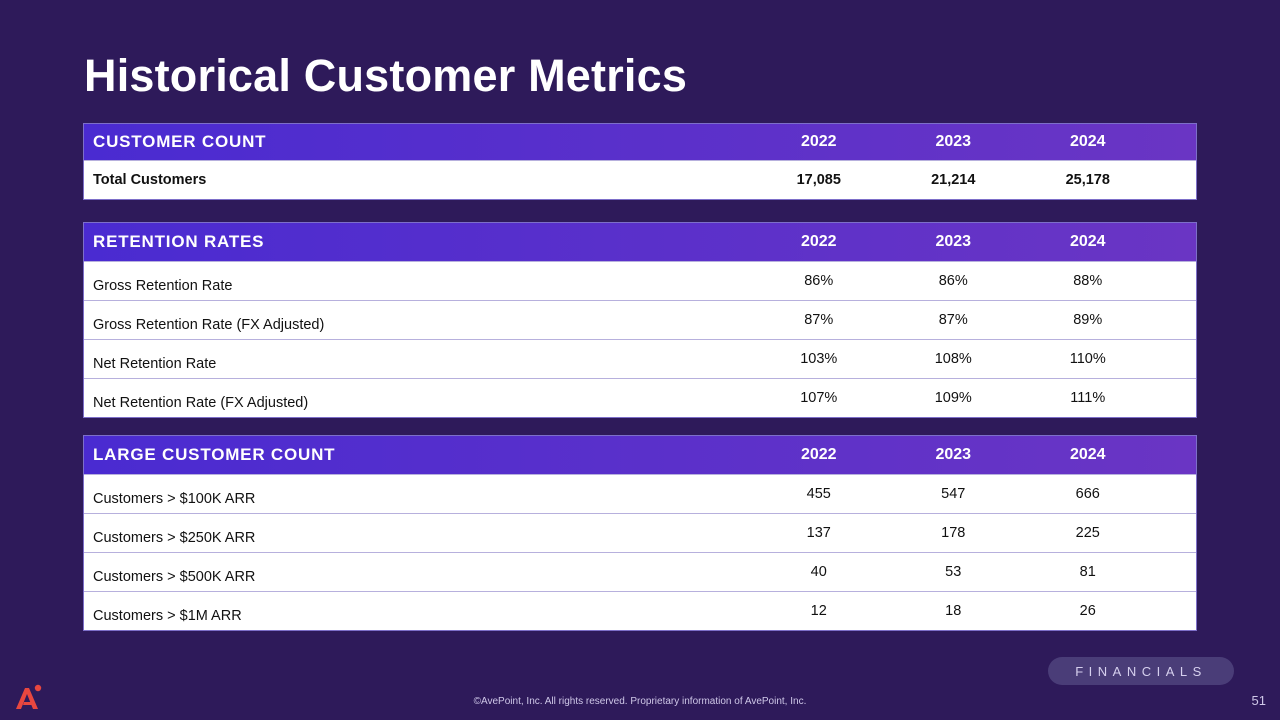 Image resolution: width=1280 pixels, height=720 pixels. I want to click on row-label: Customers > $1M ARR, so click(167, 616).